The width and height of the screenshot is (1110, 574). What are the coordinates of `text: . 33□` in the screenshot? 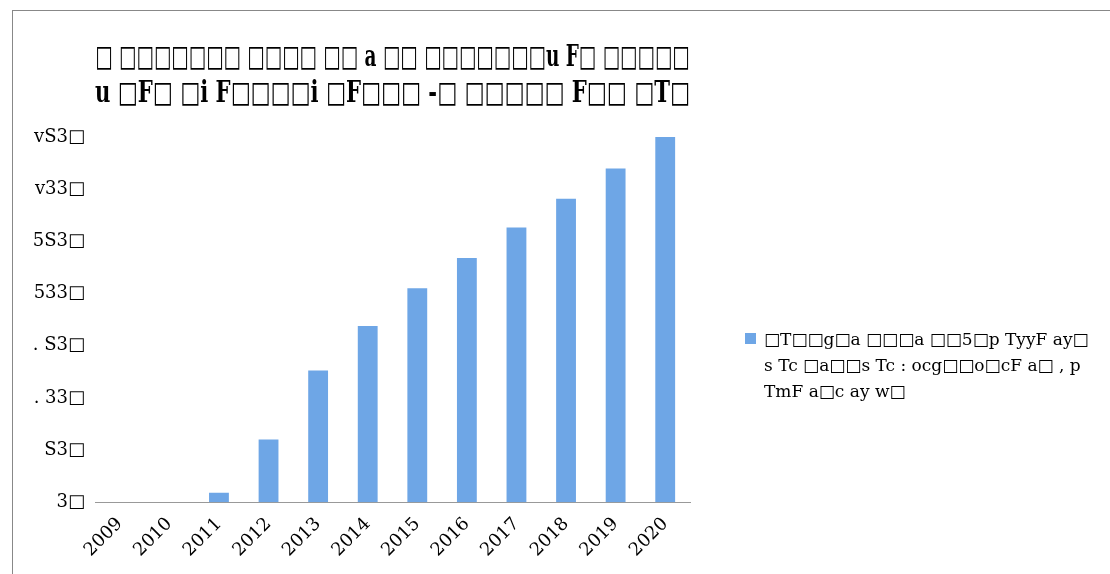 It's located at (59, 396).